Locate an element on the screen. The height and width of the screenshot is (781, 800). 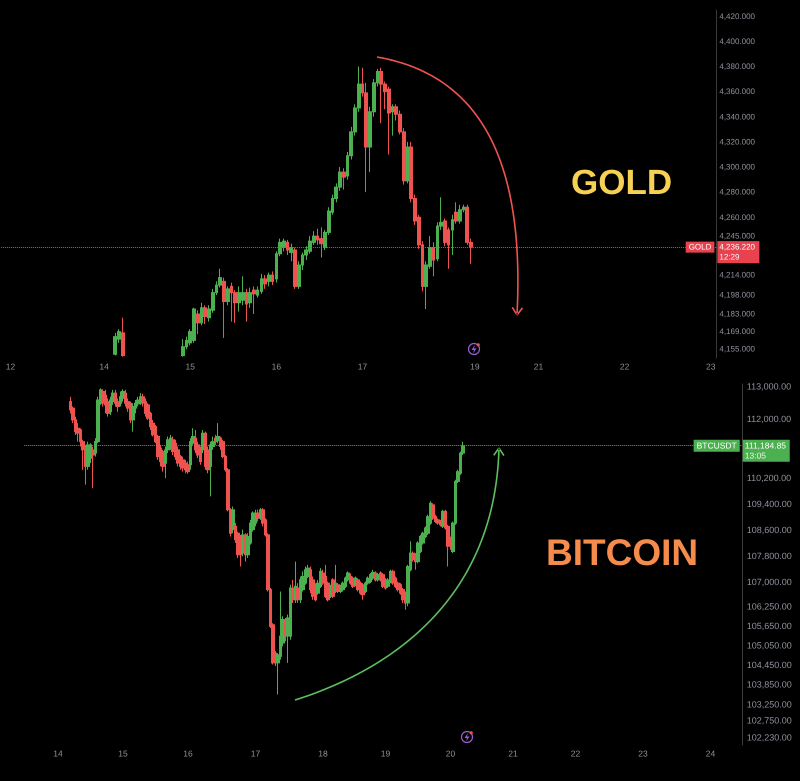
y-tick-label: 4,360.000 is located at coordinates (737, 91).